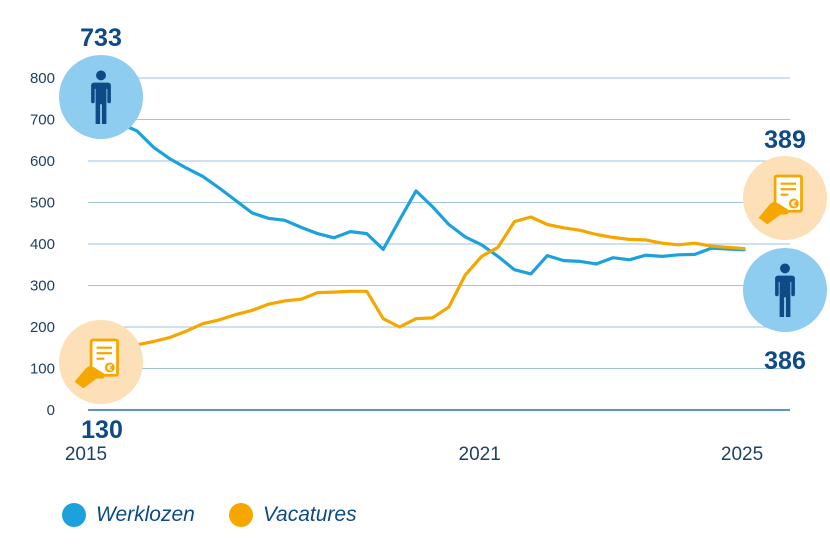  Describe the element at coordinates (102, 430) in the screenshot. I see `callout-value-label: 130` at that location.